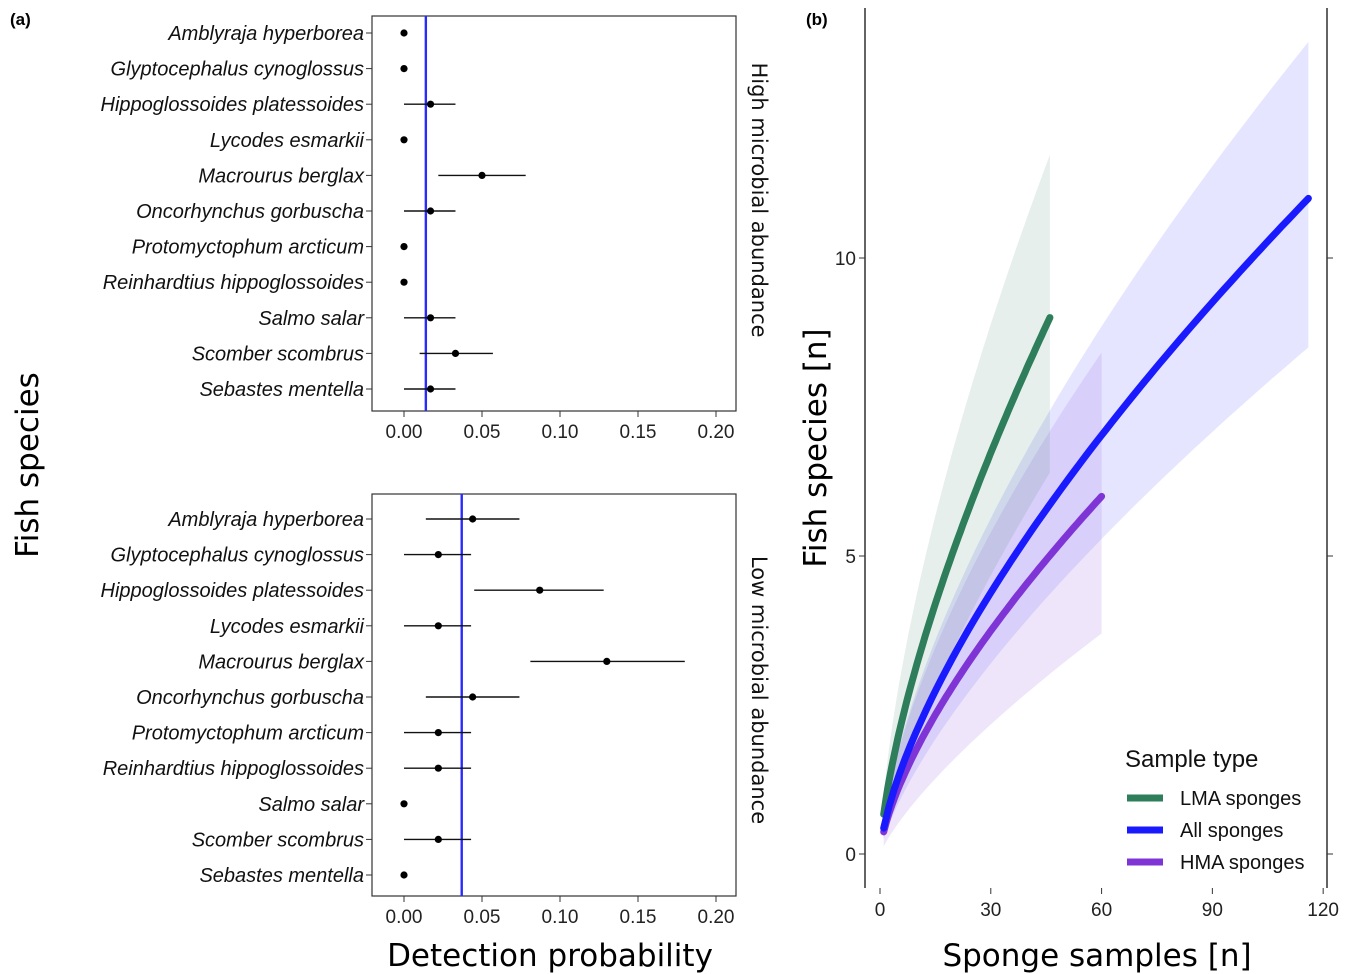  Describe the element at coordinates (1101, 910) in the screenshot. I see `x-tick-label: 60` at that location.